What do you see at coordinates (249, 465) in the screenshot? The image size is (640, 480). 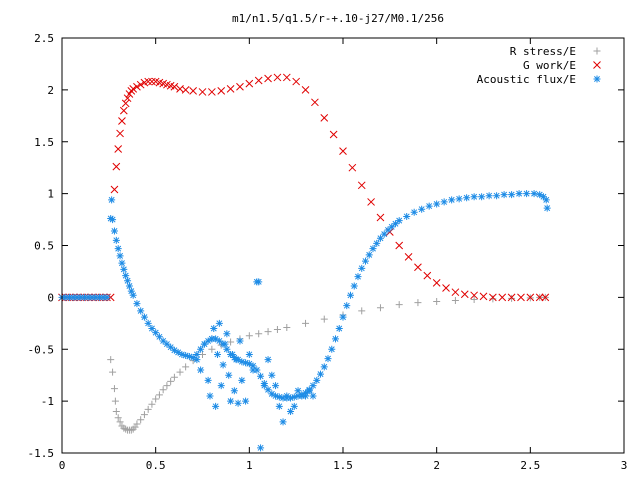 I see `x-tick-label: 1` at bounding box center [249, 465].